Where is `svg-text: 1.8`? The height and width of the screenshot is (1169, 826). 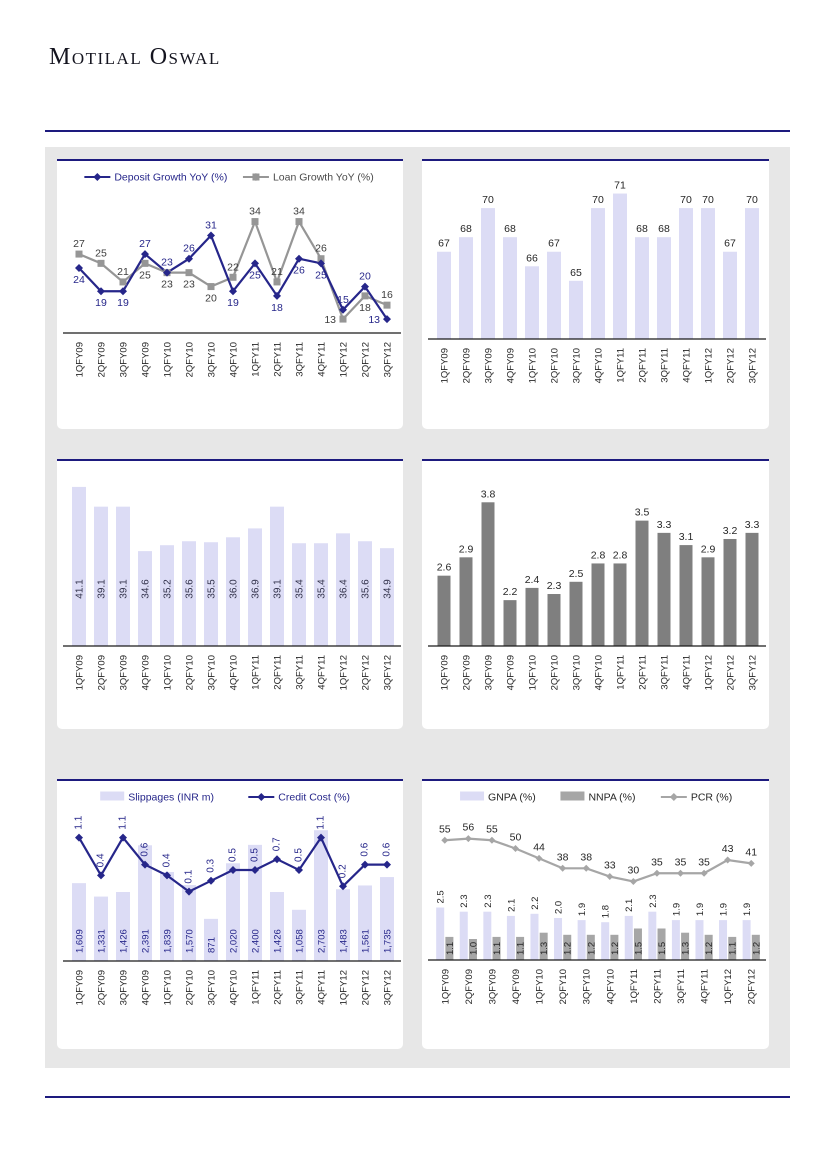
svg-text: 1.8 is located at coordinates (606, 911).